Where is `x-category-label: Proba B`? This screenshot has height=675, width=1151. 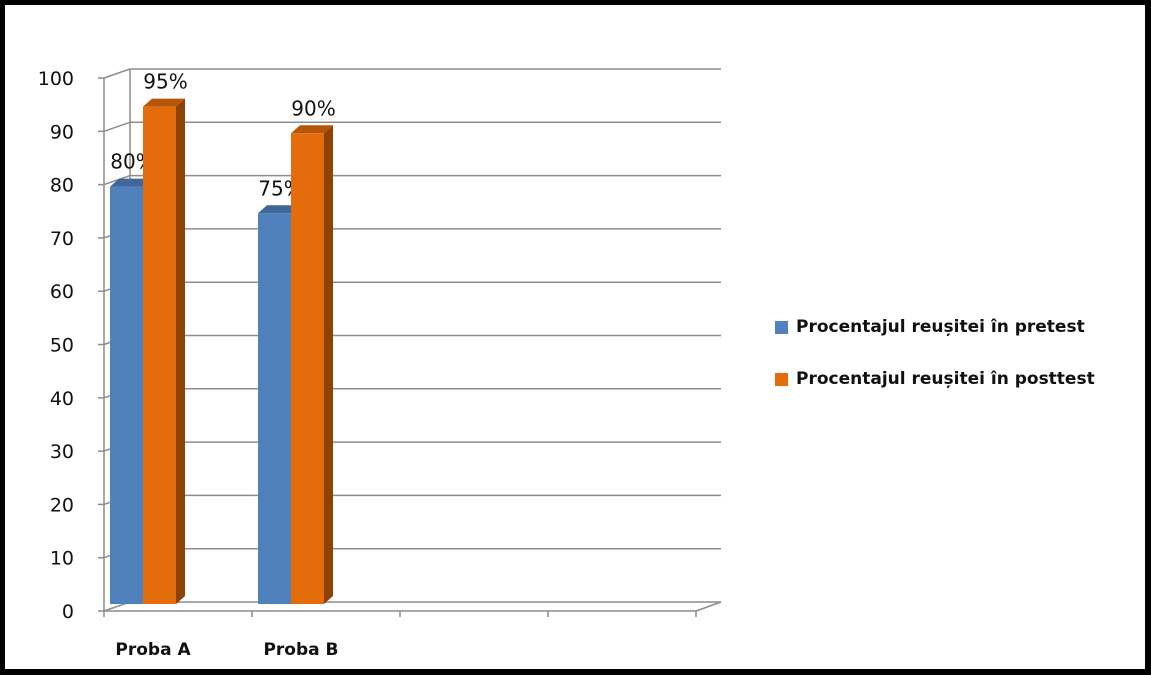
x-category-label: Proba B is located at coordinates (300, 650).